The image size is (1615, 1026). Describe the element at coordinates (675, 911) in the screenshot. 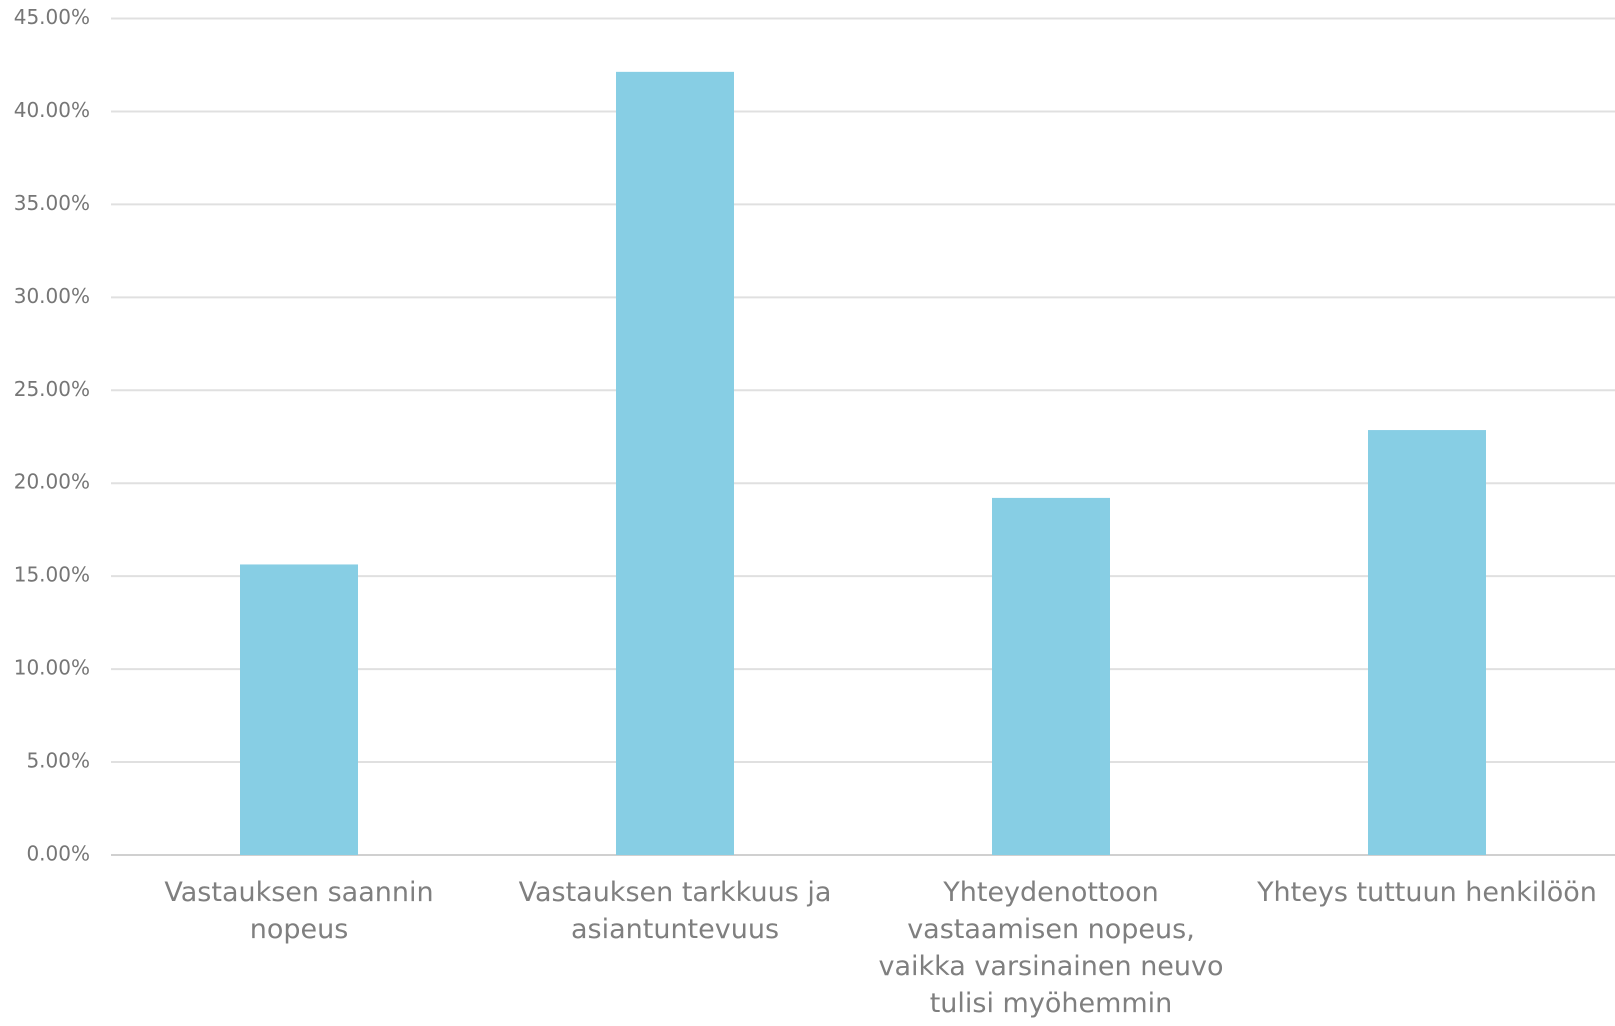

I see `x-tick-label: Vastauksen tarkkuus ja asiantuntevuus` at that location.